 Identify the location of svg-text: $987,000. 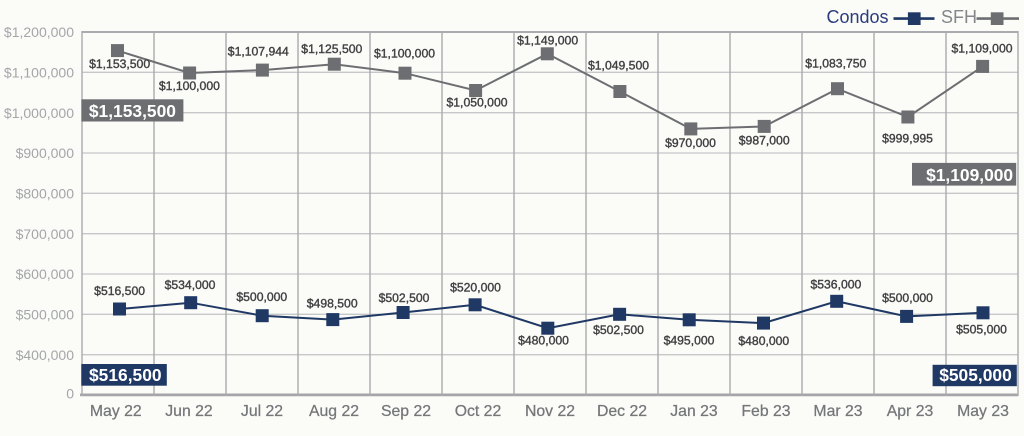
(764, 141).